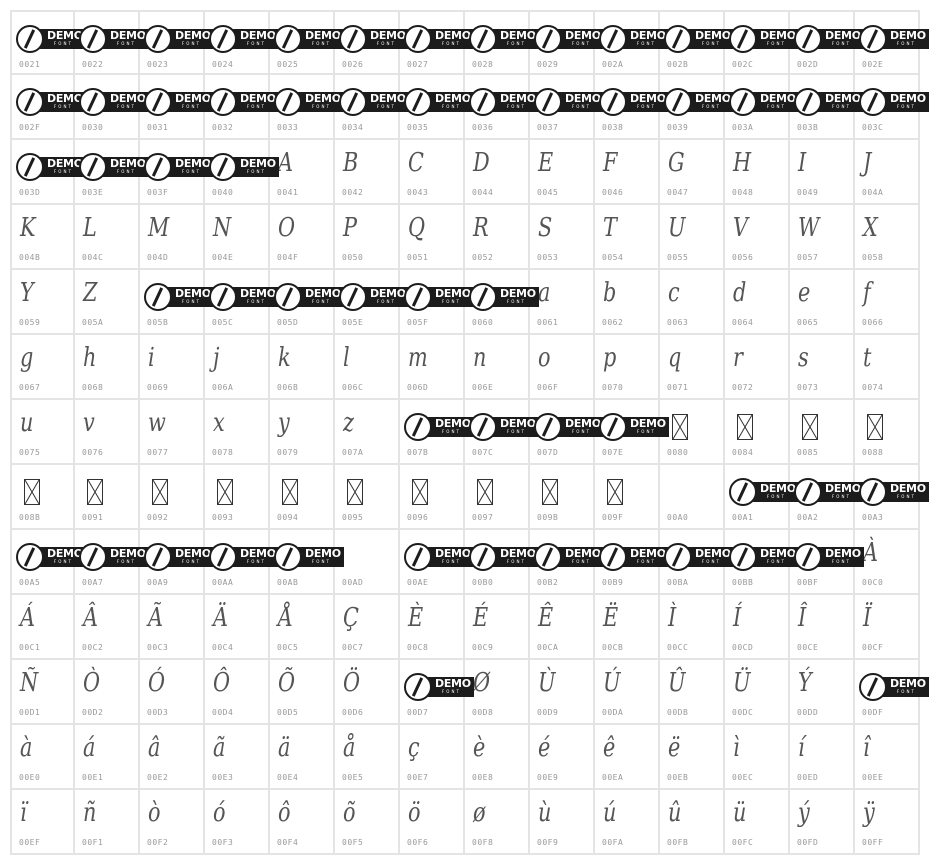  What do you see at coordinates (107, 237) in the screenshot?
I see `glyph-cell: L 004C` at bounding box center [107, 237].